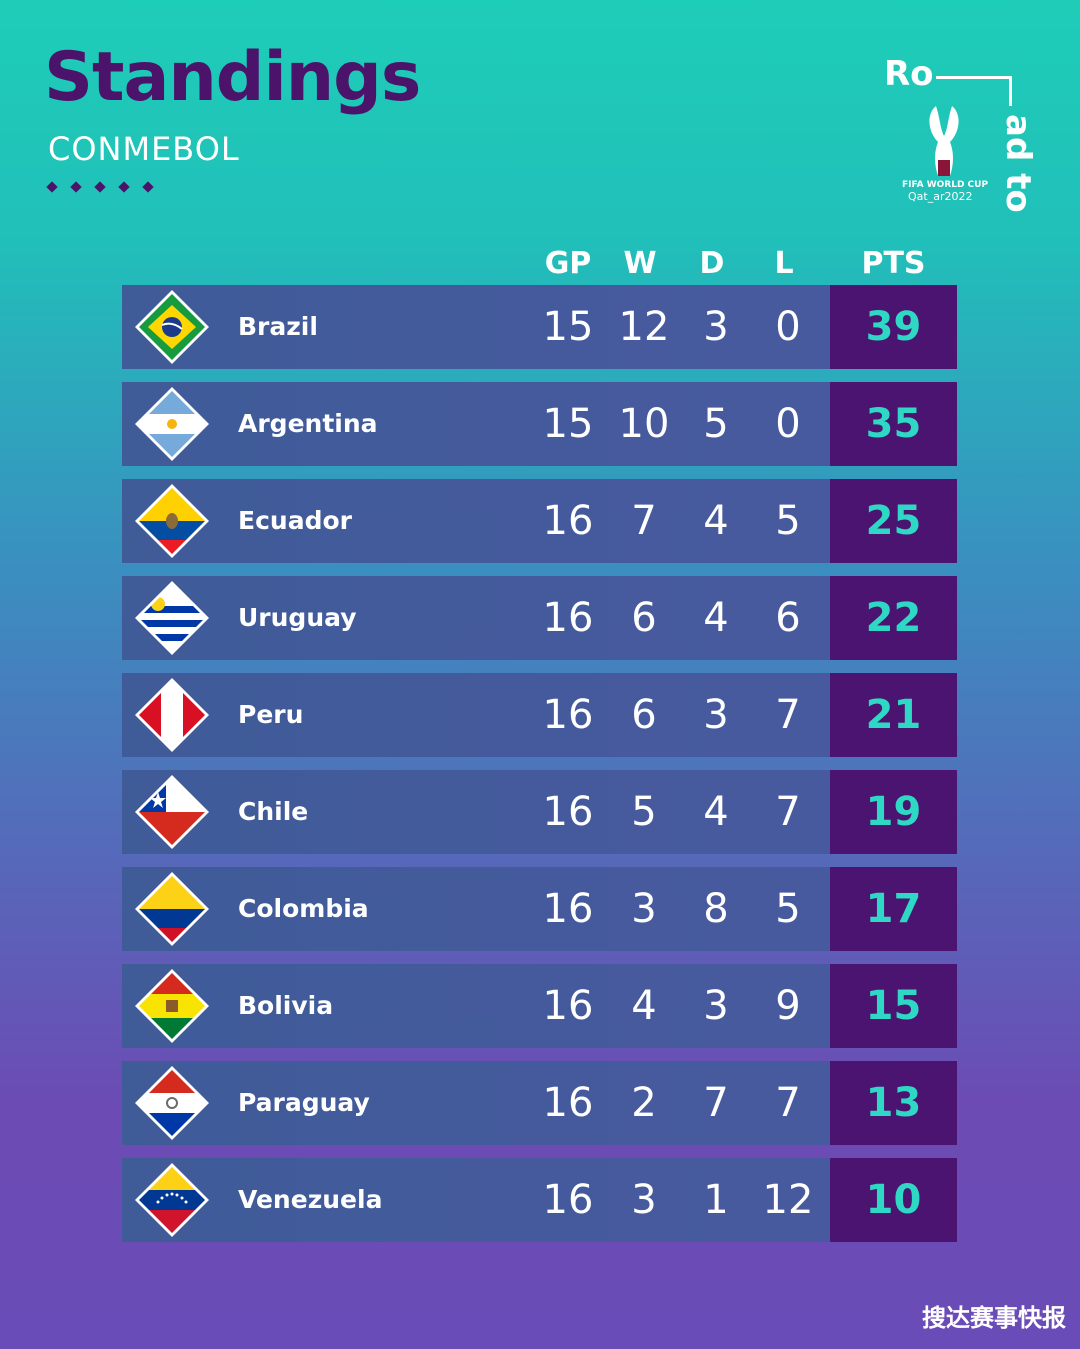 Image resolution: width=1080 pixels, height=1349 pixels. Describe the element at coordinates (310, 1199) in the screenshot. I see `team-name: Venezuela` at that location.